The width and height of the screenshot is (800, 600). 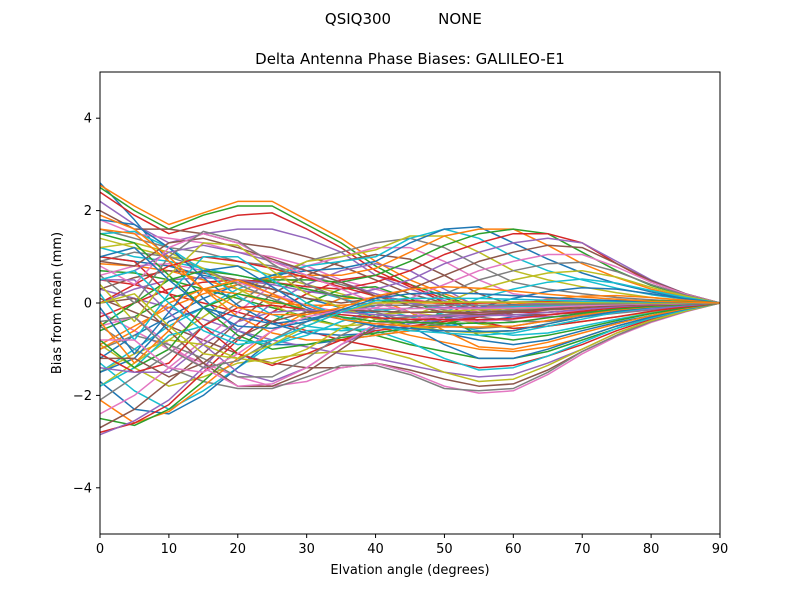 What do you see at coordinates (88, 119) in the screenshot?
I see `y-tick-label: 4` at bounding box center [88, 119].